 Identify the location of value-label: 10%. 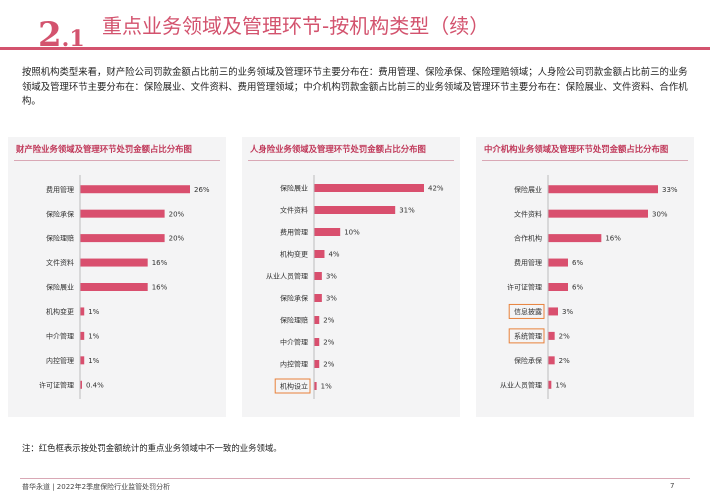
(352, 233).